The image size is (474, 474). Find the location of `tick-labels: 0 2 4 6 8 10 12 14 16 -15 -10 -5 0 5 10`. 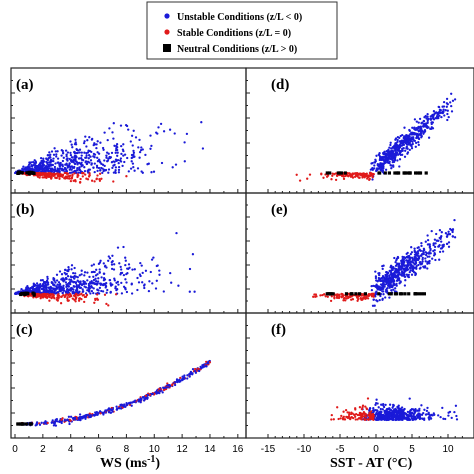

tick-labels: 0 2 4 6 8 10 12 14 16 -15 -10 -5 0 5 10 is located at coordinates (233, 449).